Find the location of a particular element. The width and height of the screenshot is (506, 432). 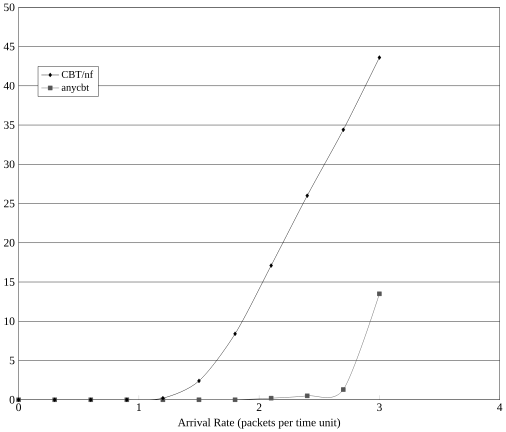

legend-label: anycbt is located at coordinates (76, 88).